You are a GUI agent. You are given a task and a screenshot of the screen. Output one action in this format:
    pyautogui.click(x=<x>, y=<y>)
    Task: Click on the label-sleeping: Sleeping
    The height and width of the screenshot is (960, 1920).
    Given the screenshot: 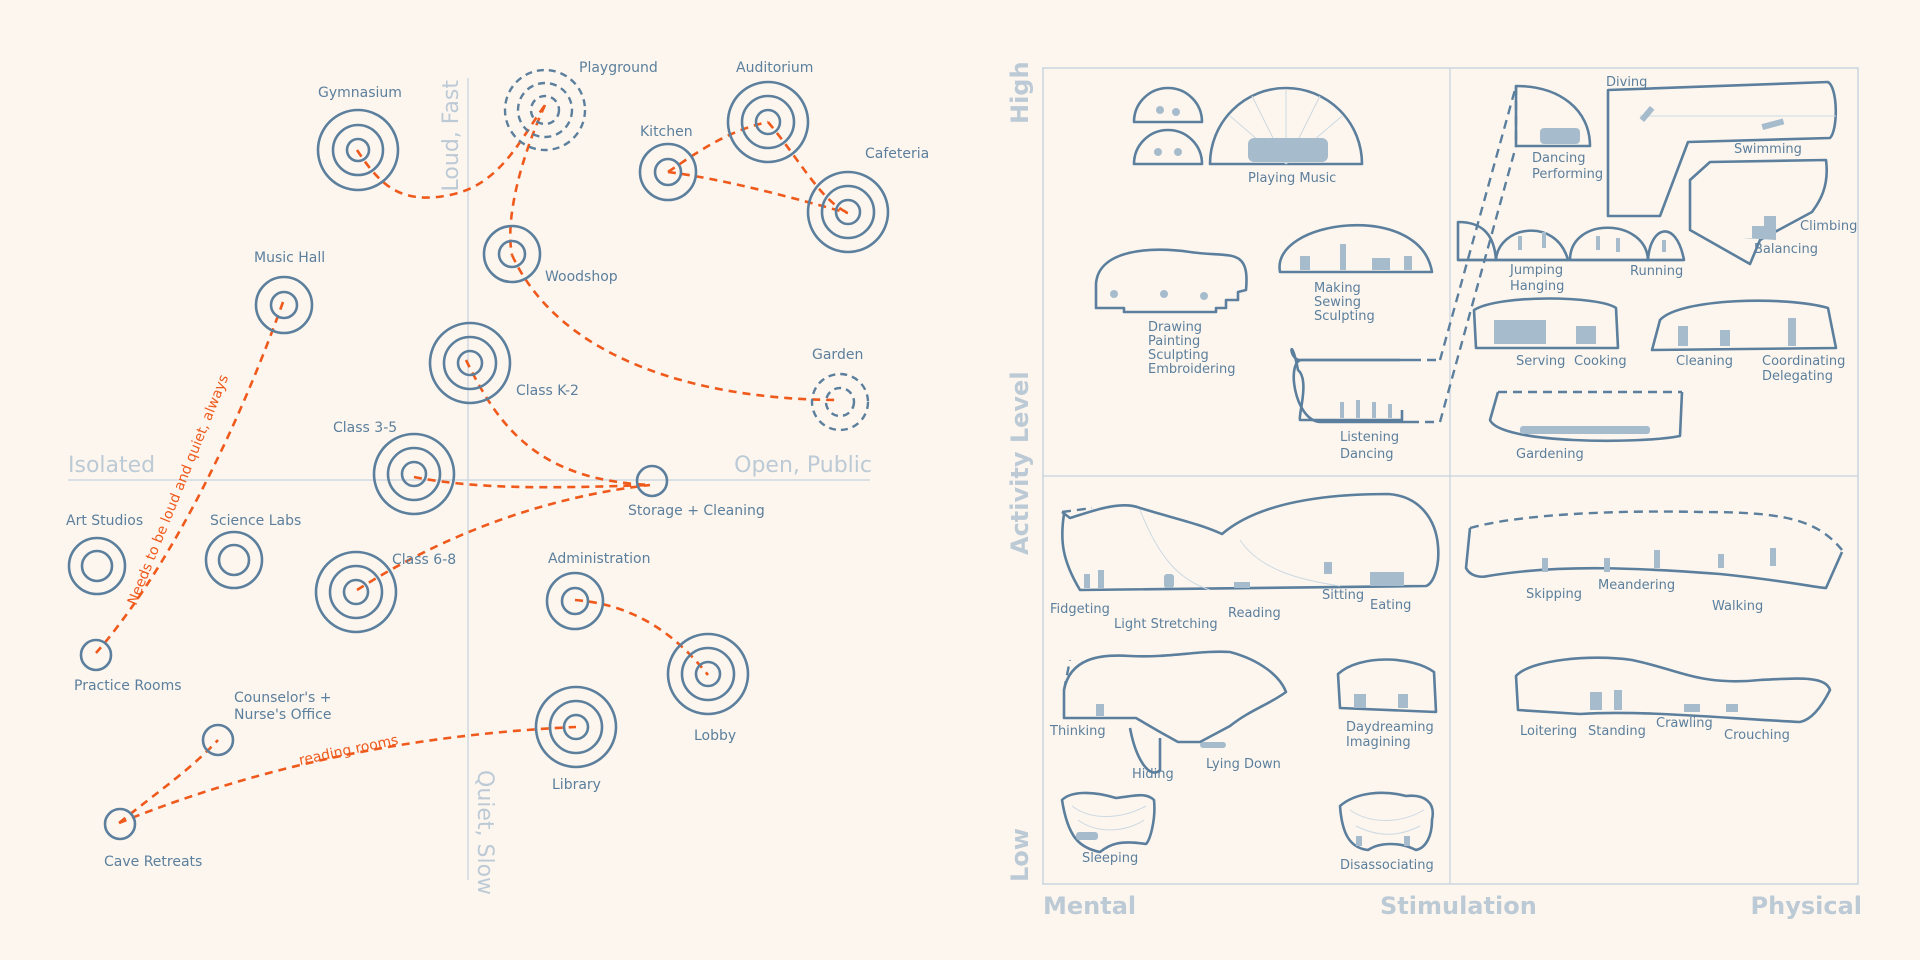 What is the action you would take?
    pyautogui.click(x=1110, y=858)
    